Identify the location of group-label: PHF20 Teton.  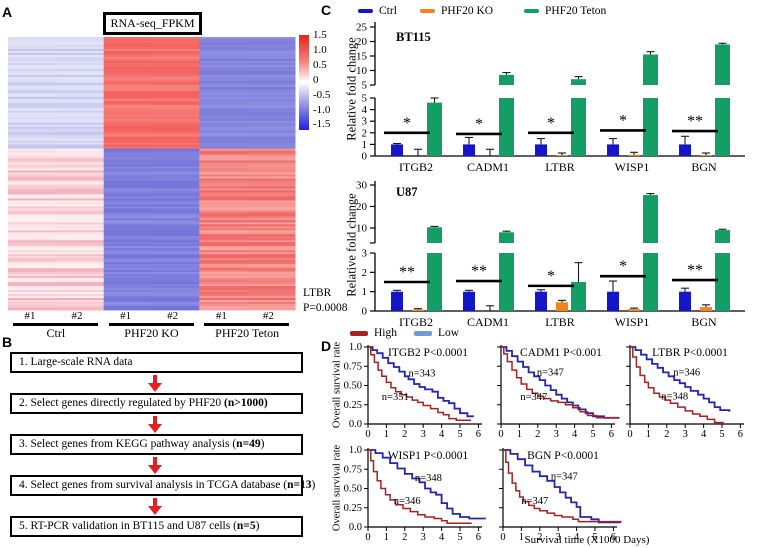
(247, 333).